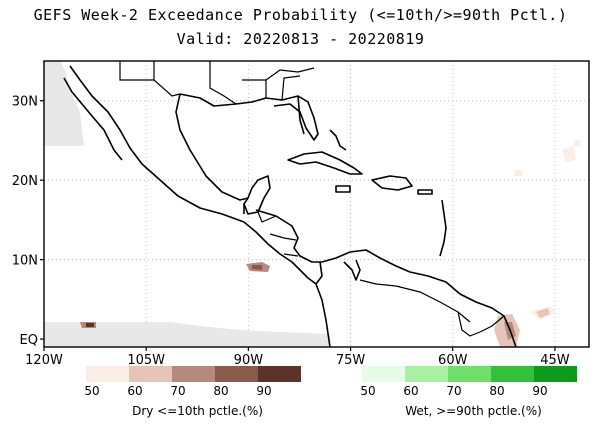 The height and width of the screenshot is (430, 601). I want to click on lon-tick-label: 120W, so click(44, 360).